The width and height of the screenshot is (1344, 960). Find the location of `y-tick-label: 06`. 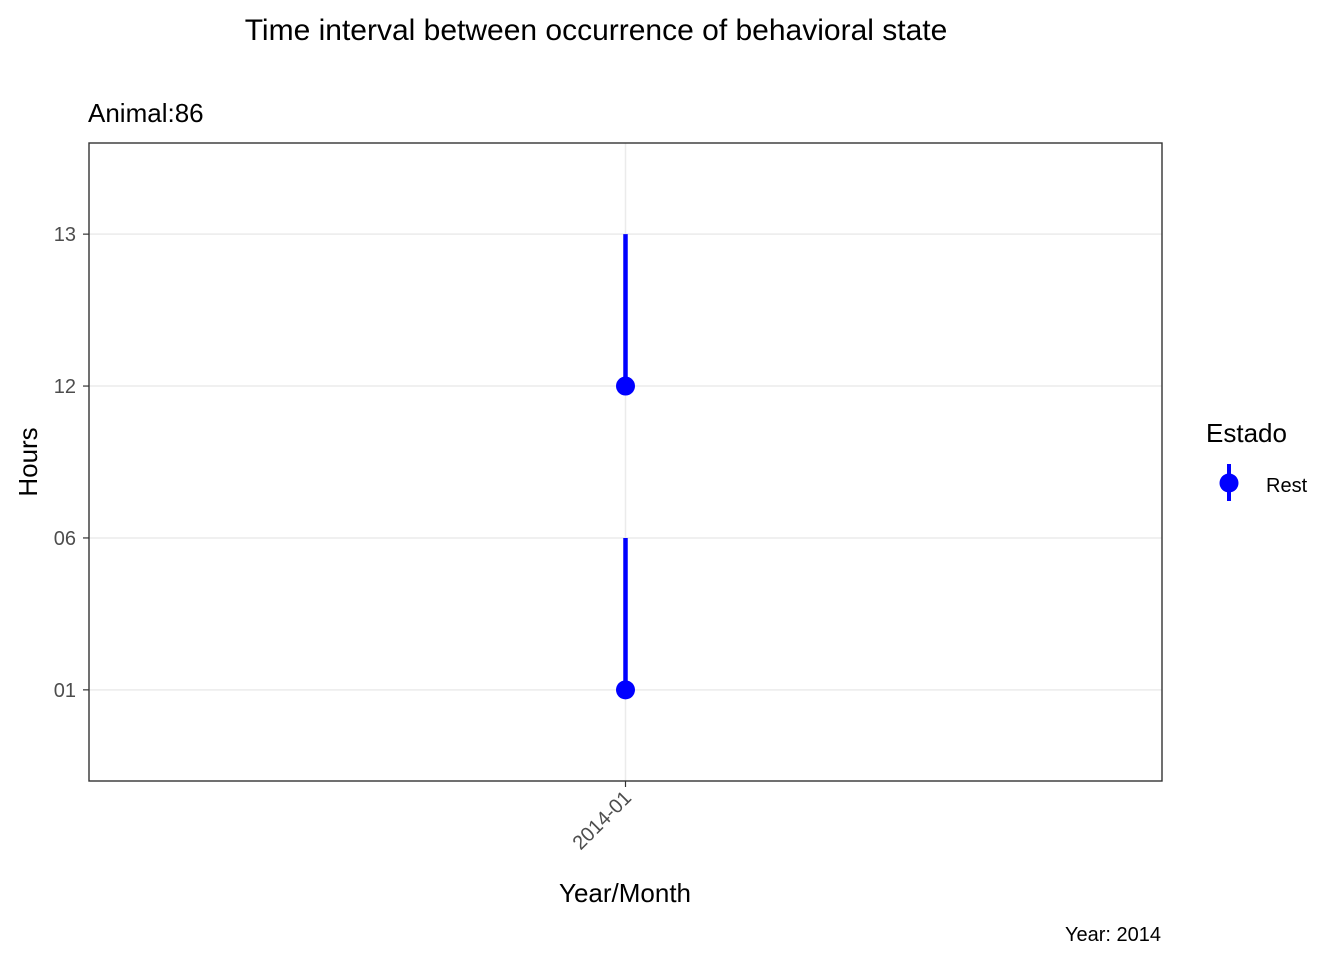

y-tick-label: 06 is located at coordinates (65, 539).